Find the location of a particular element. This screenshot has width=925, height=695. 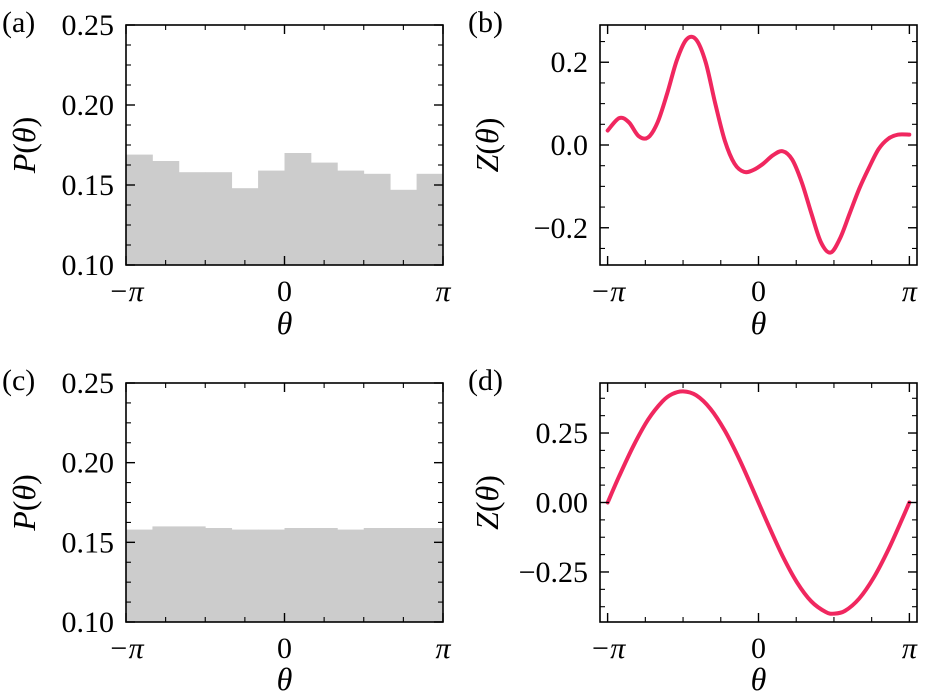

panel-label: (c) is located at coordinates (18, 380).